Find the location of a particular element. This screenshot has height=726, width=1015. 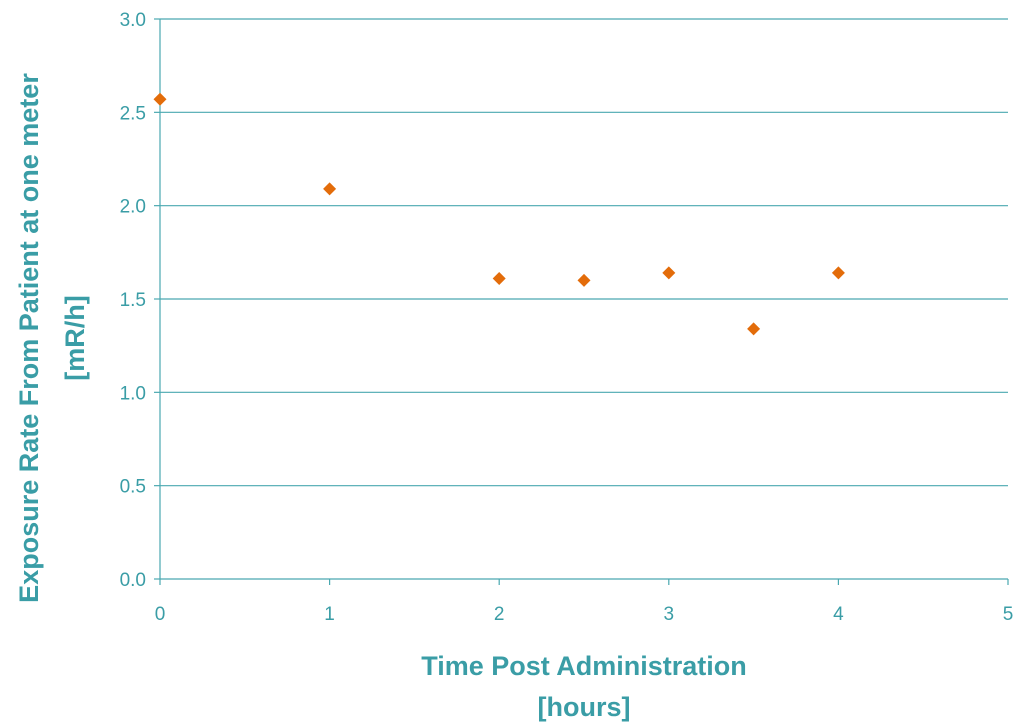

x-tick-label: 5 is located at coordinates (1008, 614).